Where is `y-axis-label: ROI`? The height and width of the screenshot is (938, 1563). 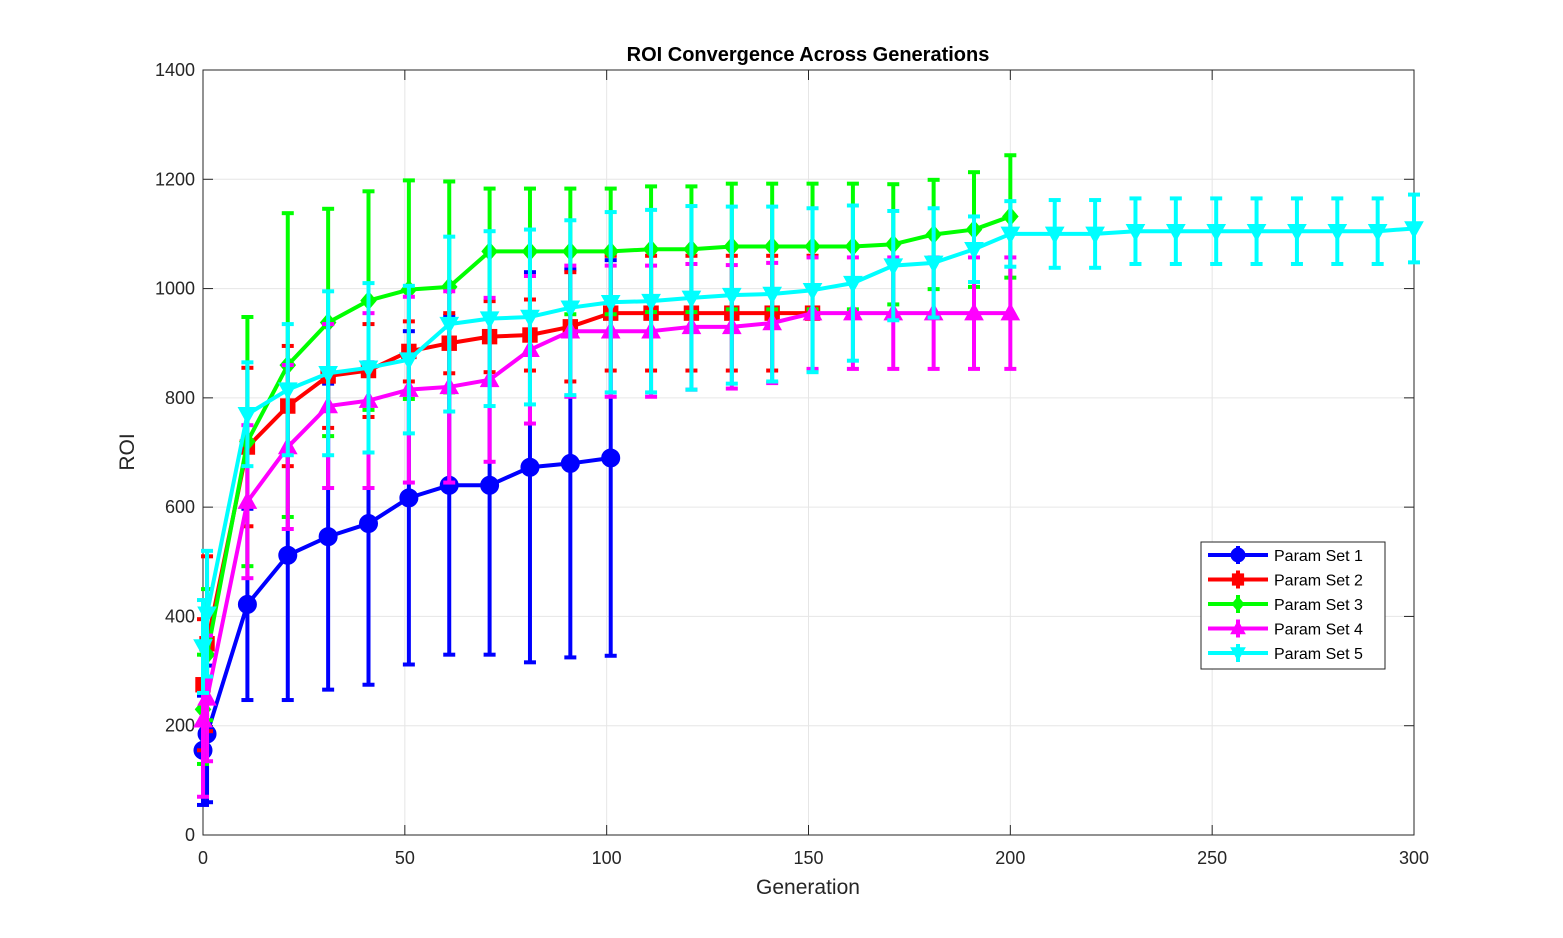 y-axis-label: ROI is located at coordinates (127, 451).